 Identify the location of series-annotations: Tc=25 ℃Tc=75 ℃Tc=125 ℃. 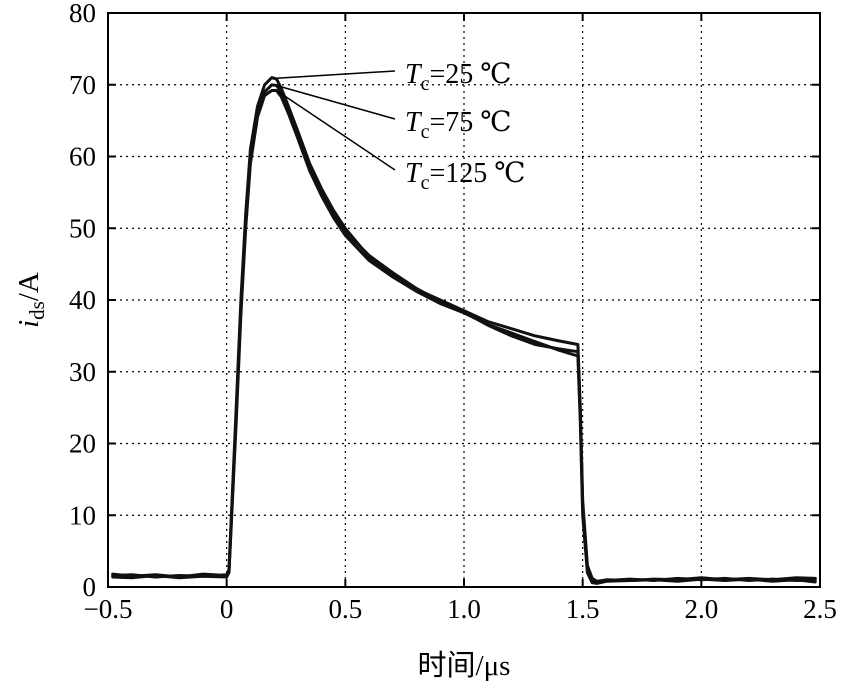
(401, 126).